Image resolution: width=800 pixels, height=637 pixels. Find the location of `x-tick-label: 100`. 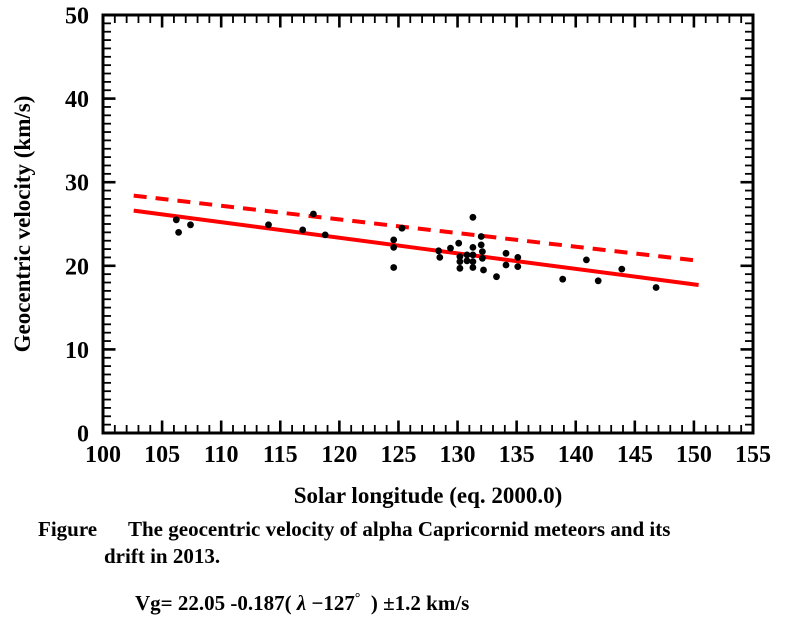

x-tick-label: 100 is located at coordinates (103, 455).